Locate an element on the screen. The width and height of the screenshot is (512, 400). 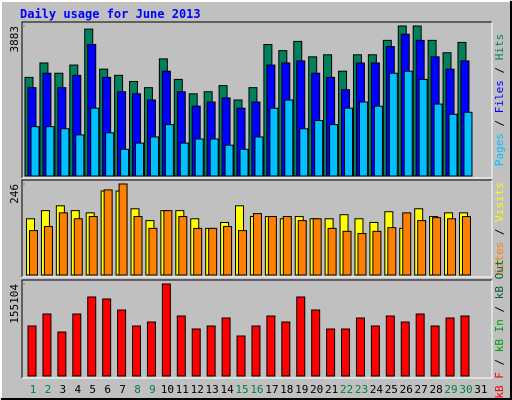
x-tick-label: 3 is located at coordinates (63, 389).